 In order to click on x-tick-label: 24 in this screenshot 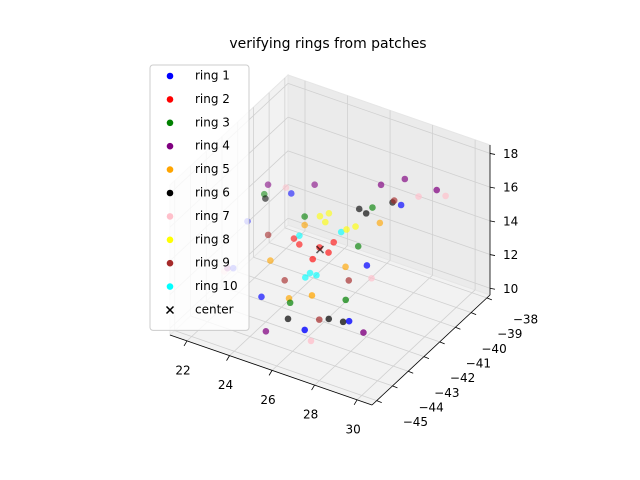, I will do `click(225, 385)`.